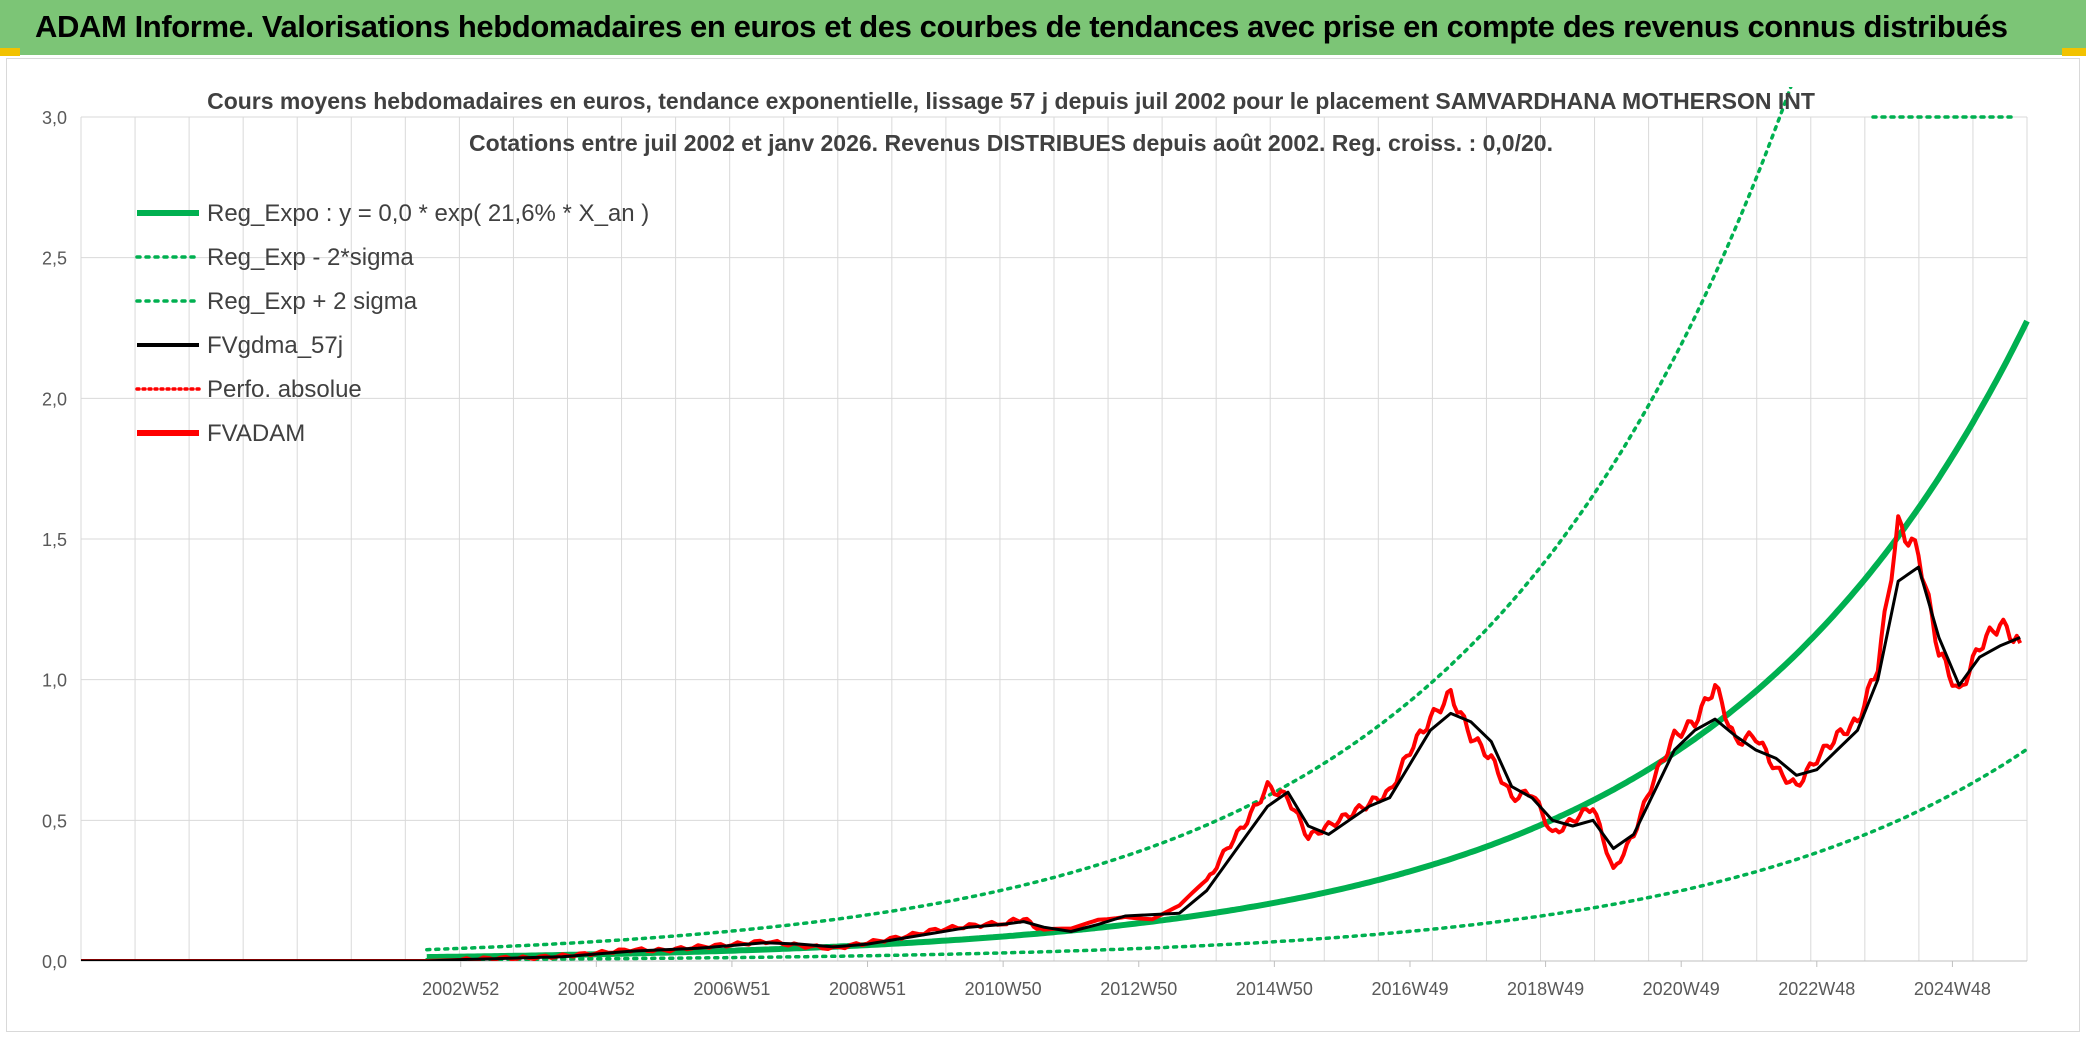  I want to click on y-tick-label: 2,5, so click(54, 259).